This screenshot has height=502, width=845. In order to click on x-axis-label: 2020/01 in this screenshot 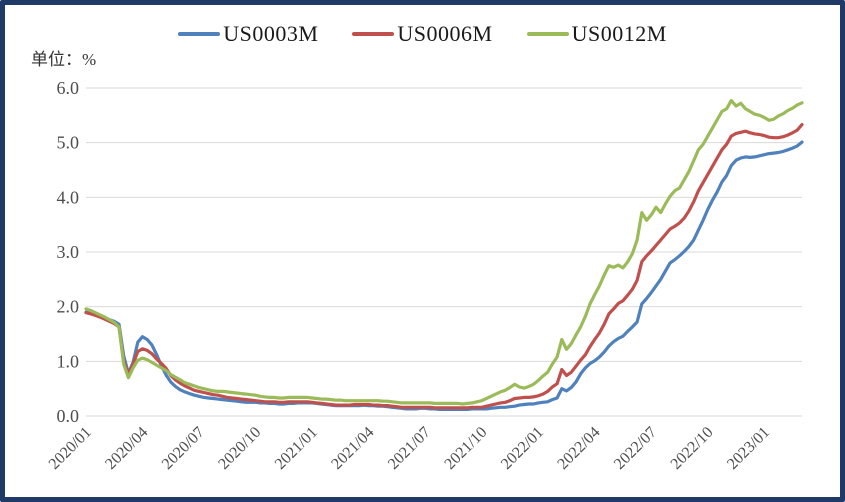, I will do `click(70, 448)`.